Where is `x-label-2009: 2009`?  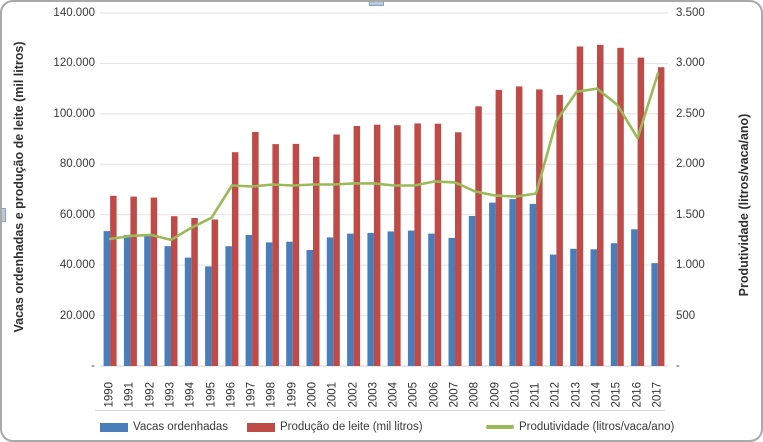
x-label-2009: 2009 is located at coordinates (495, 394).